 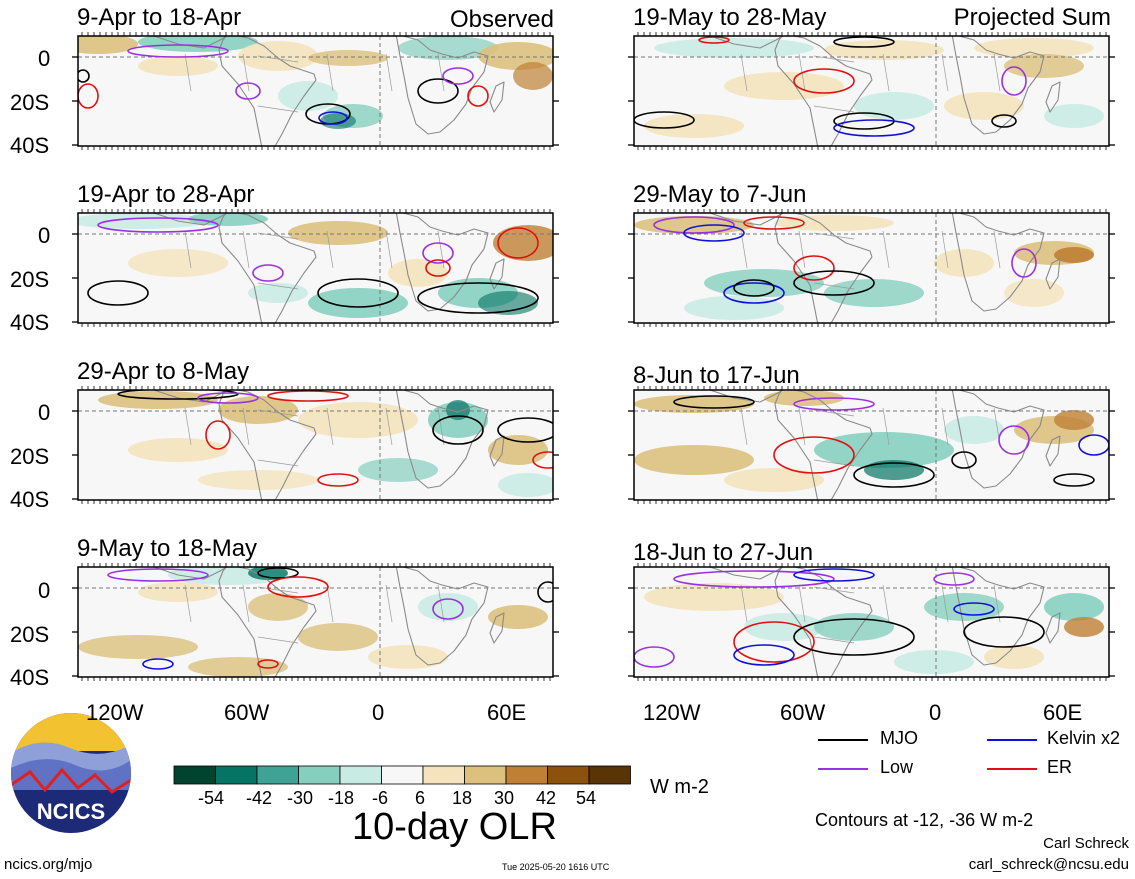 I want to click on lat-label-0-p4: 0, so click(x=44, y=590).